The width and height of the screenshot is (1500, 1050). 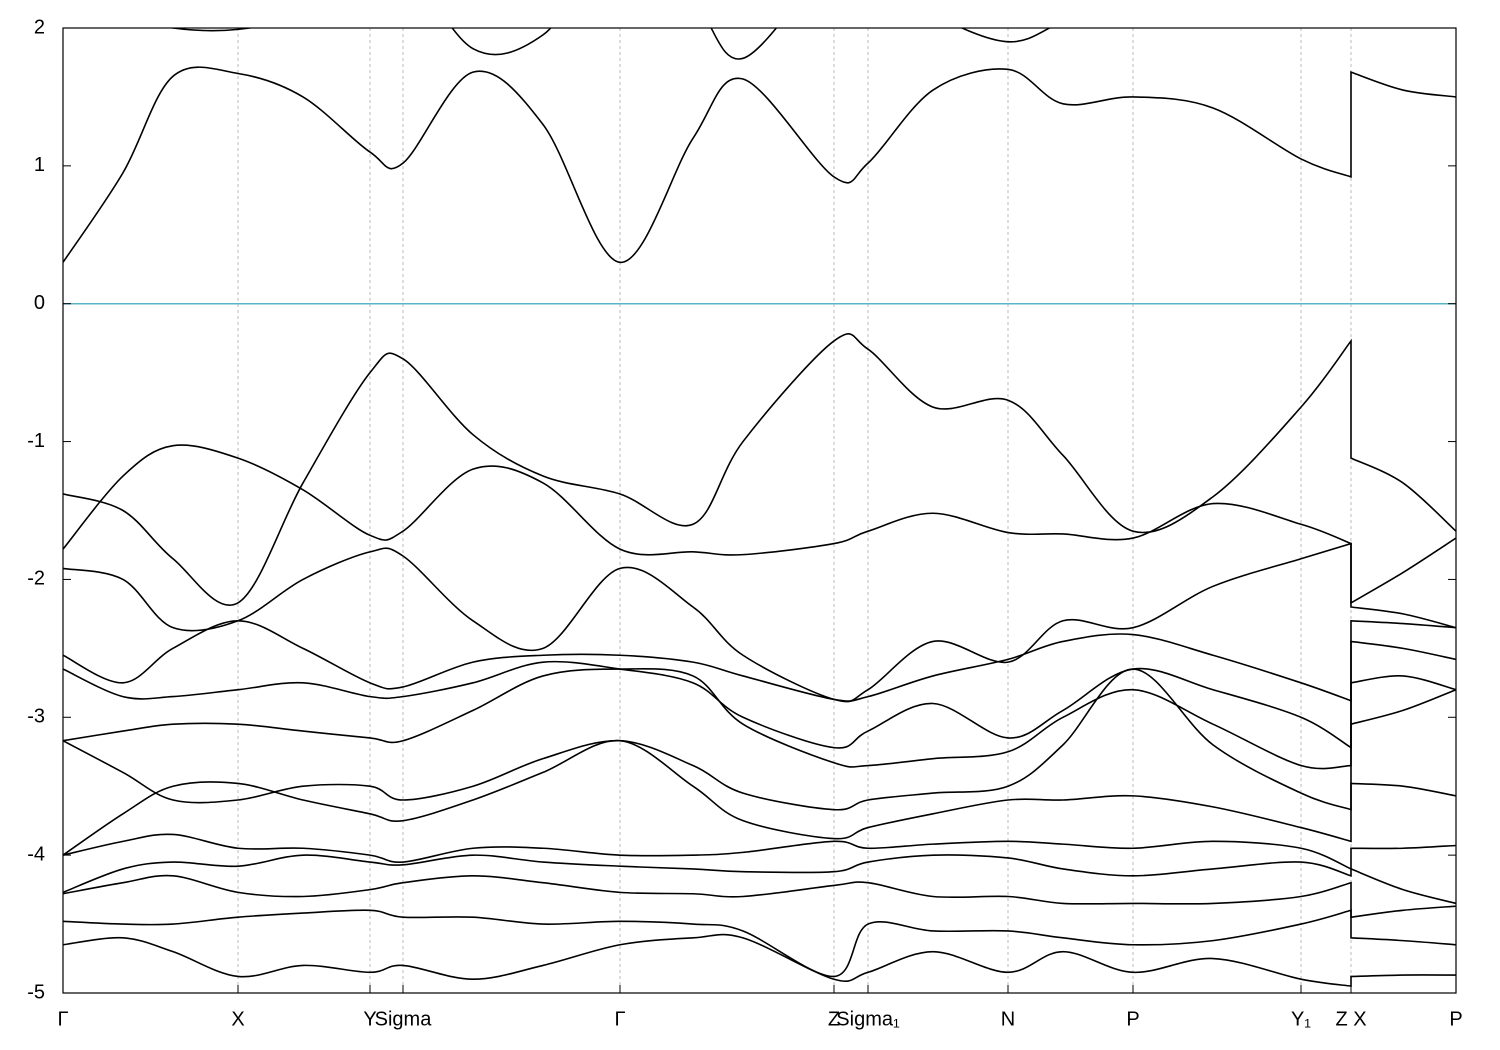 What do you see at coordinates (36, 854) in the screenshot?
I see `y-tick-label: -4` at bounding box center [36, 854].